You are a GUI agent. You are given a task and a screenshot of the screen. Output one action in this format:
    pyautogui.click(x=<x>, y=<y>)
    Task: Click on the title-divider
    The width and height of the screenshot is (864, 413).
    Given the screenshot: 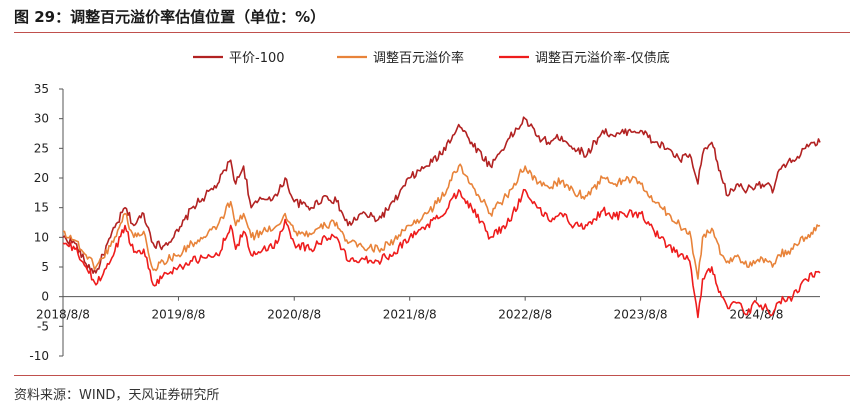 What is the action you would take?
    pyautogui.click(x=432, y=32)
    